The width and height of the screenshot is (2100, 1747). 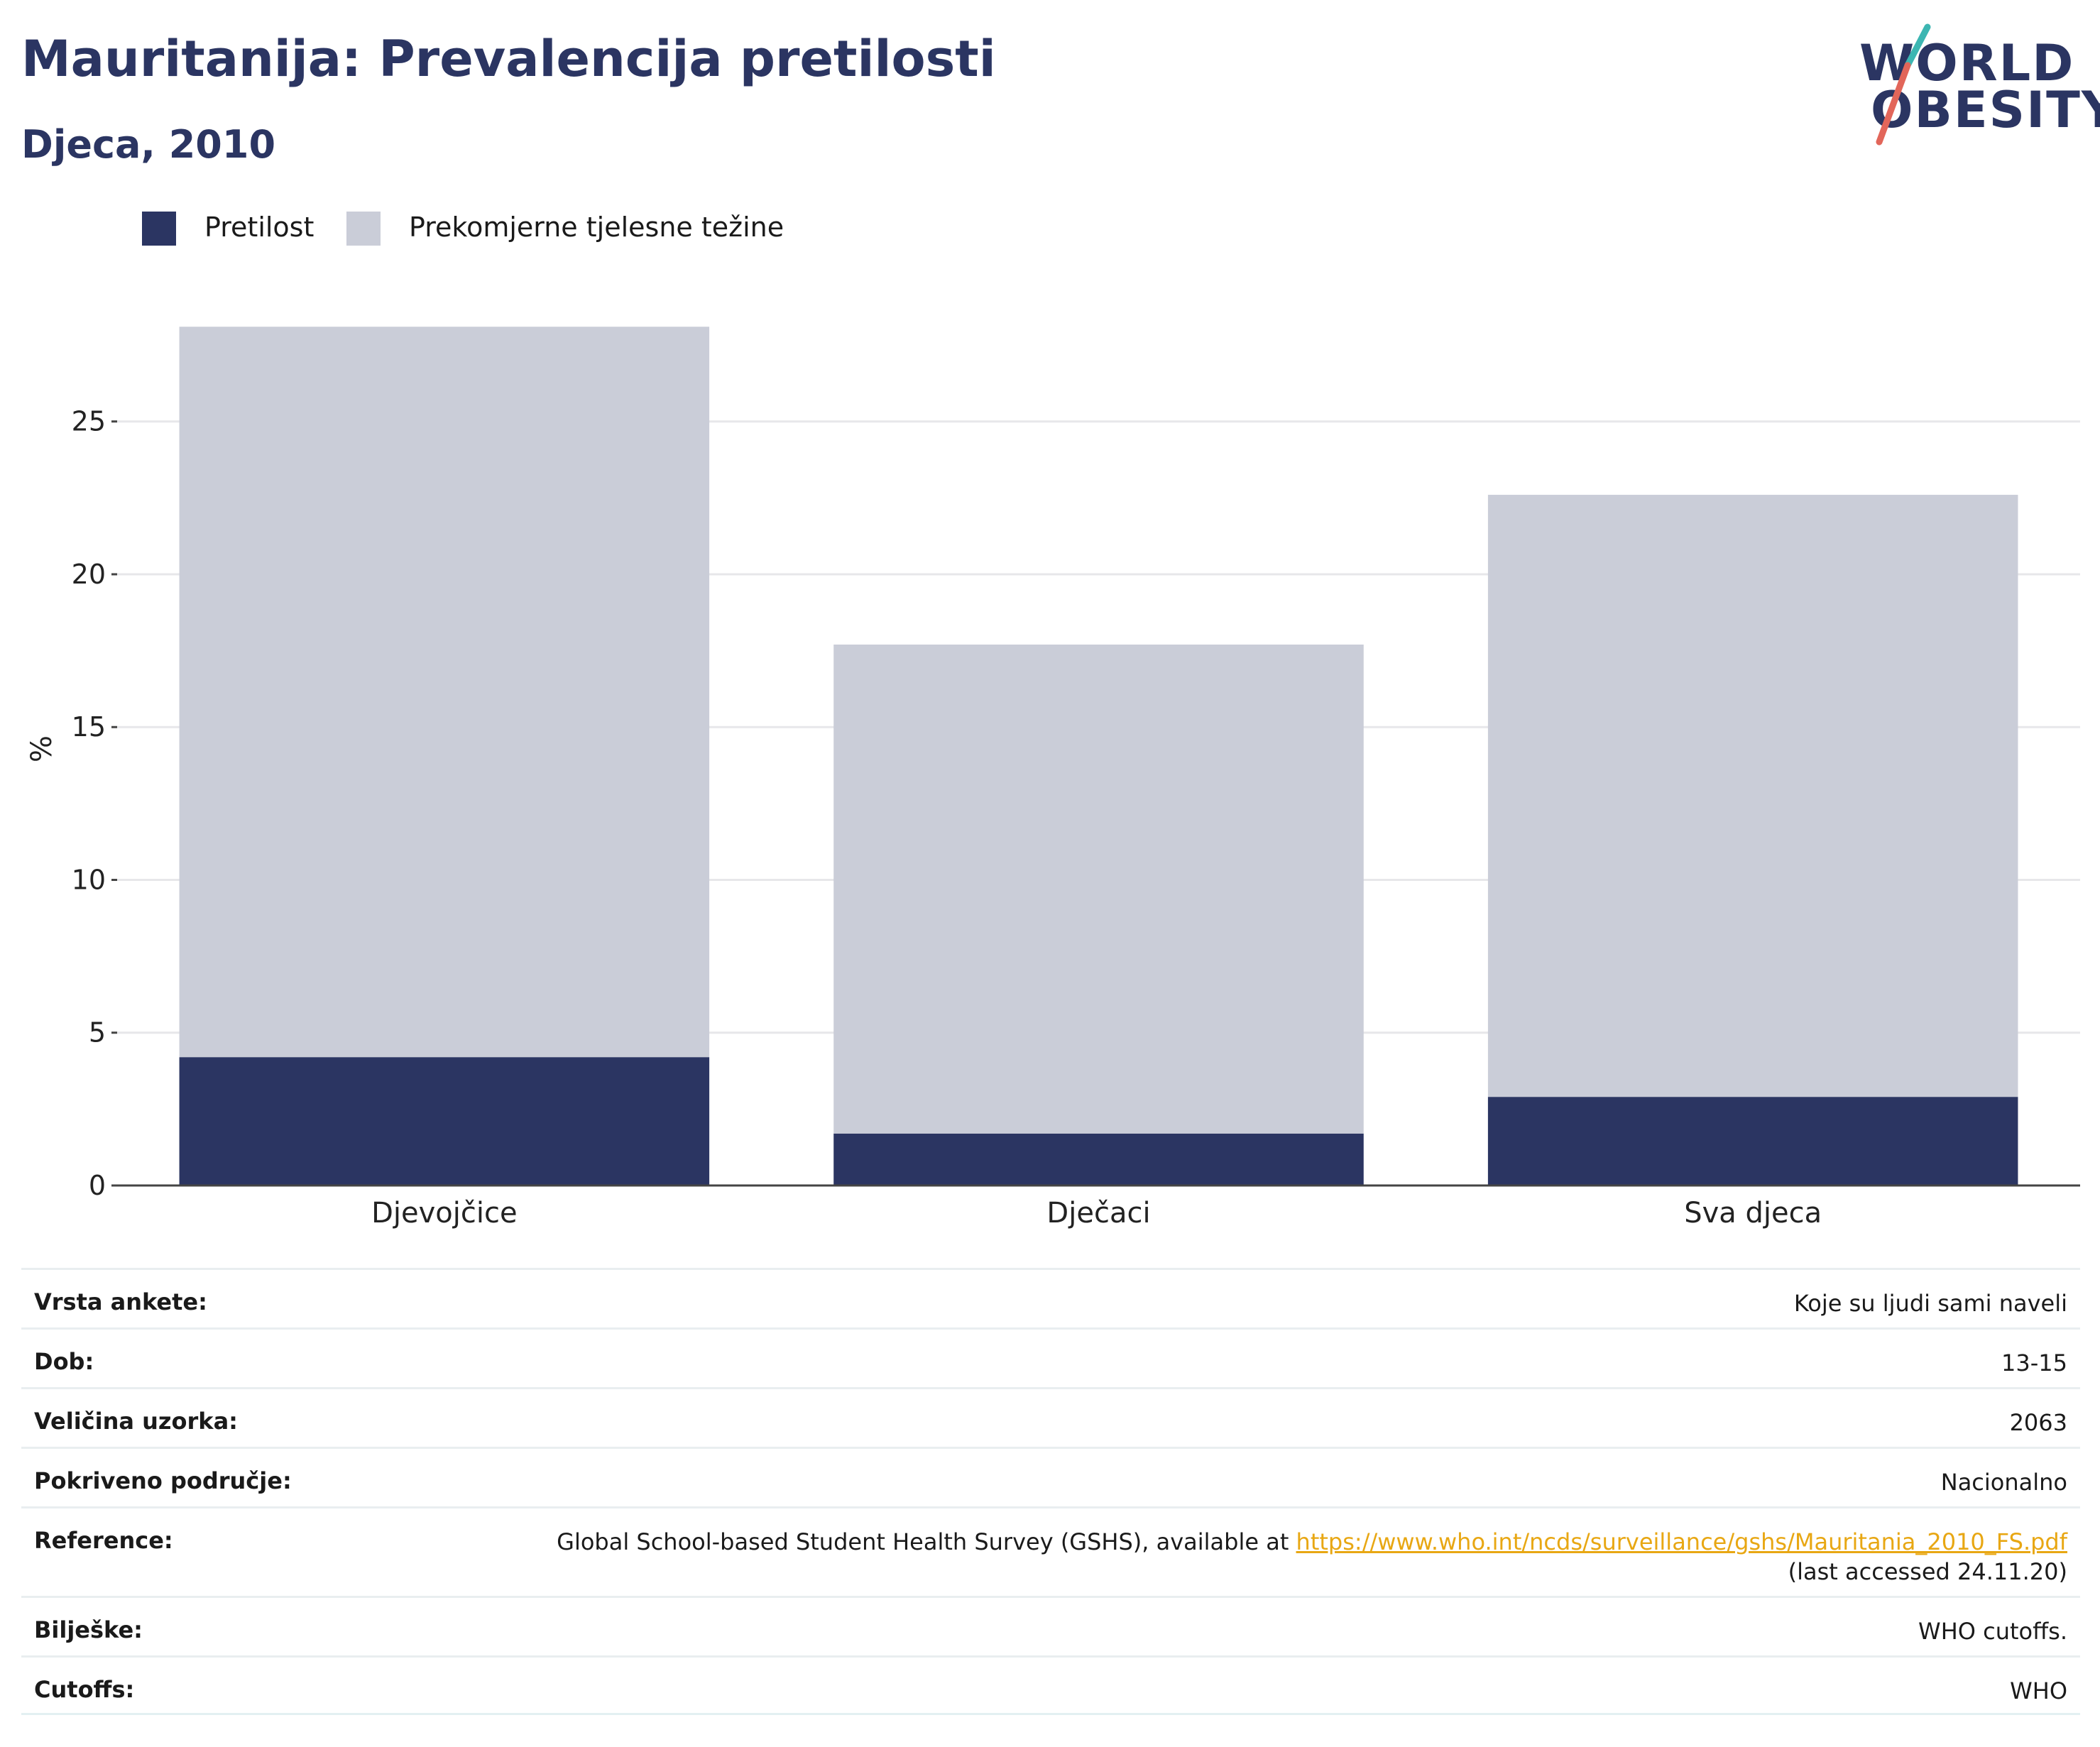 What do you see at coordinates (1985, 110) in the screenshot?
I see `logo-word-obesity: OBESITY` at bounding box center [1985, 110].